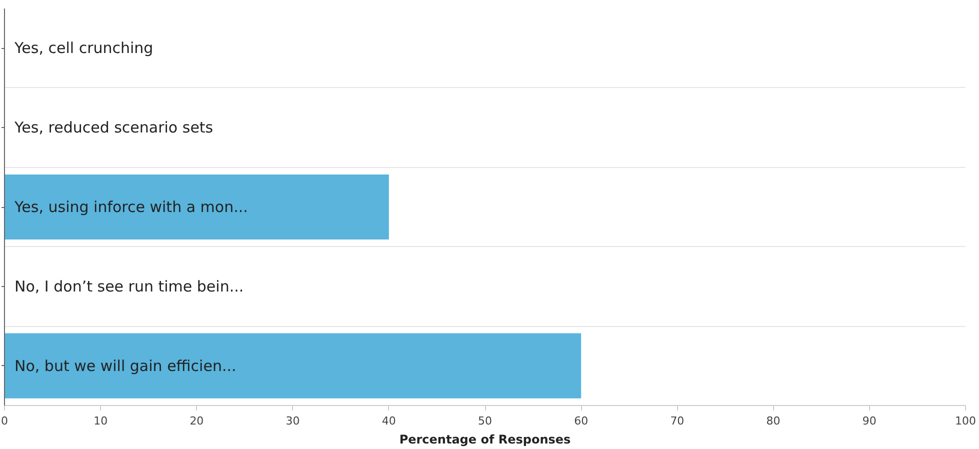 This screenshot has height=449, width=979. What do you see at coordinates (84, 48) in the screenshot?
I see `y-tick-label: Yes, cell crunching` at bounding box center [84, 48].